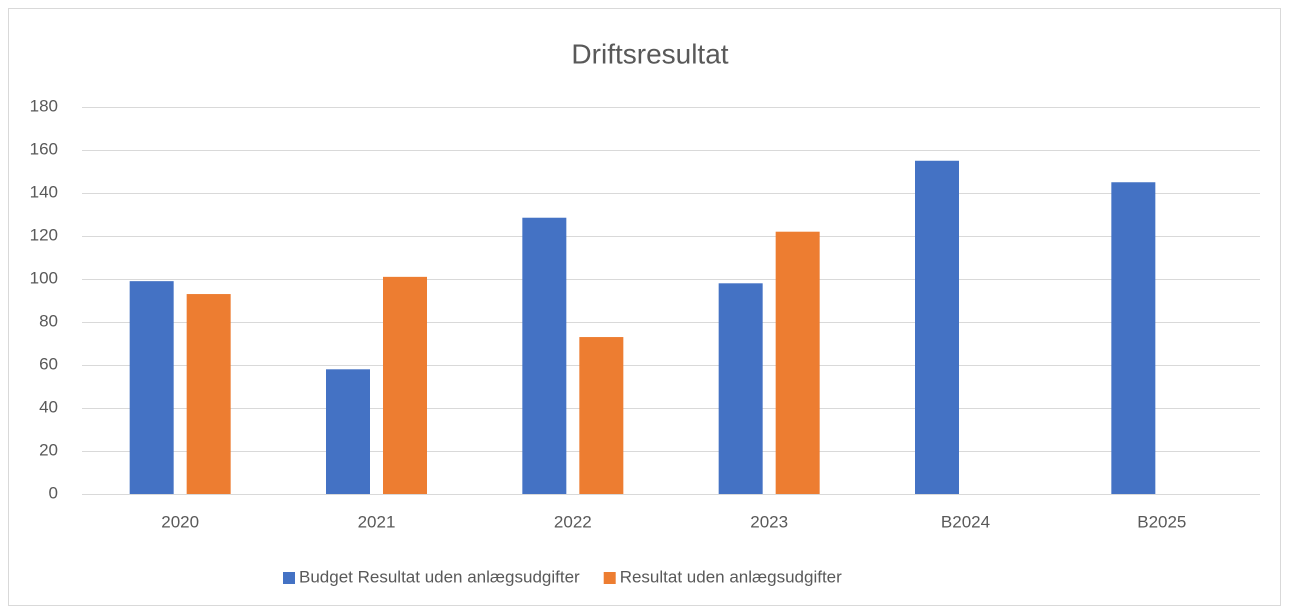  Describe the element at coordinates (44, 105) in the screenshot. I see `y-tick-label: 180` at that location.